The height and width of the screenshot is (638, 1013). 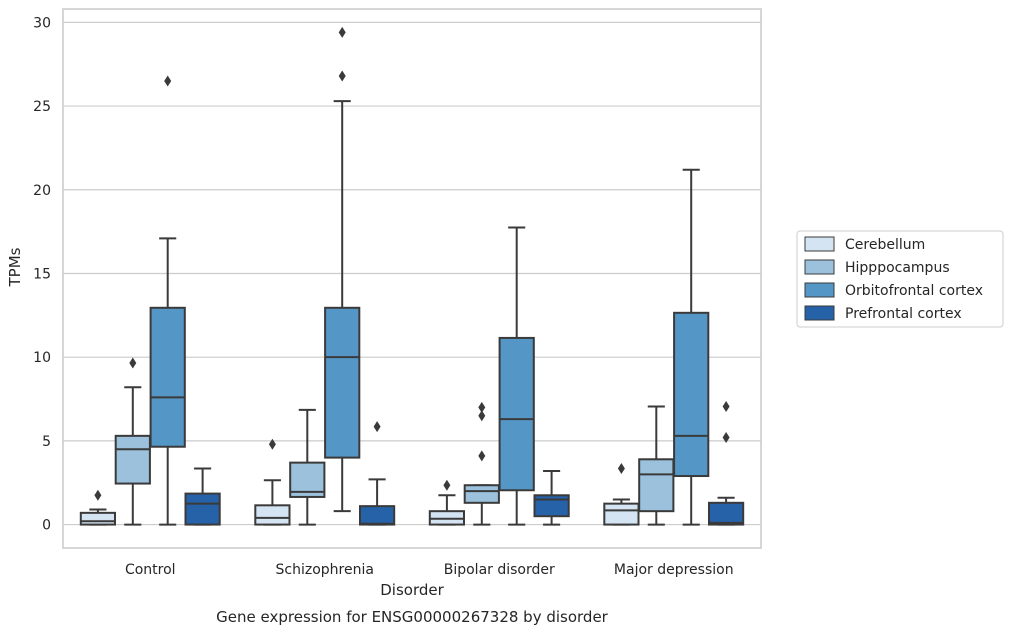 I want to click on legend-frame, so click(x=900, y=279).